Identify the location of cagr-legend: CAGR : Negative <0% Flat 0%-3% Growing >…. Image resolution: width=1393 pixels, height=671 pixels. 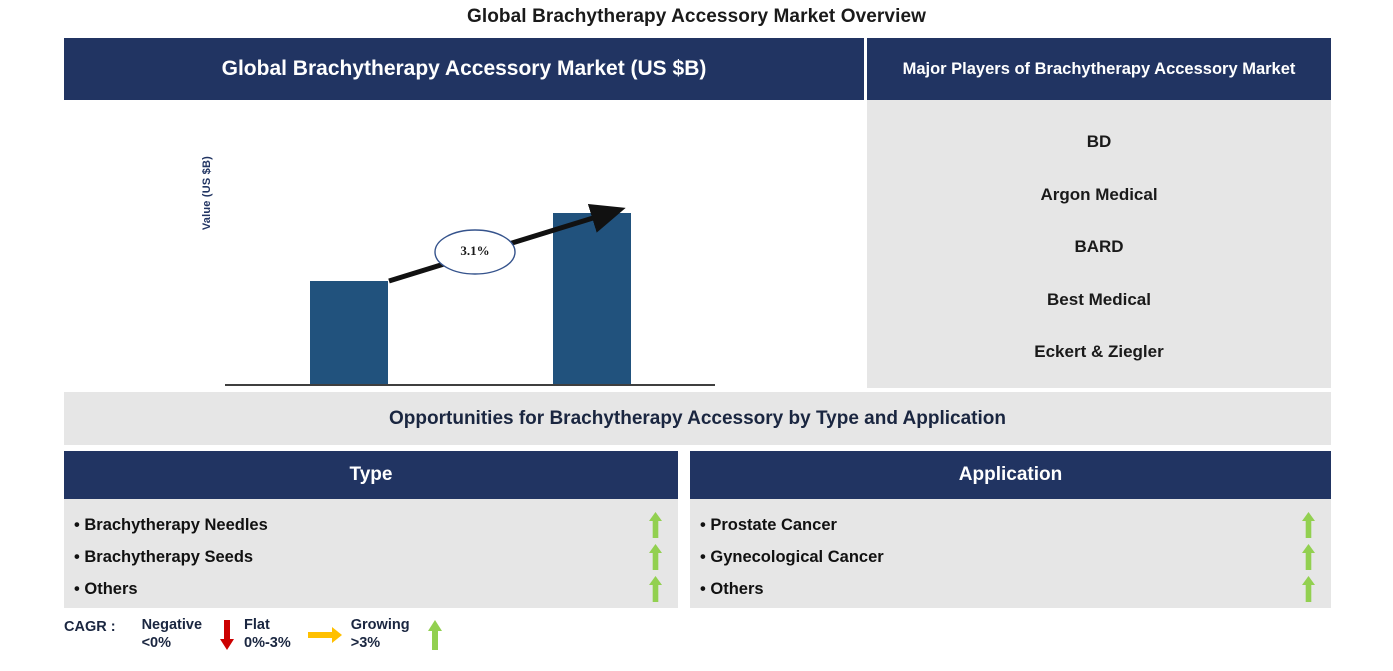
(414, 640).